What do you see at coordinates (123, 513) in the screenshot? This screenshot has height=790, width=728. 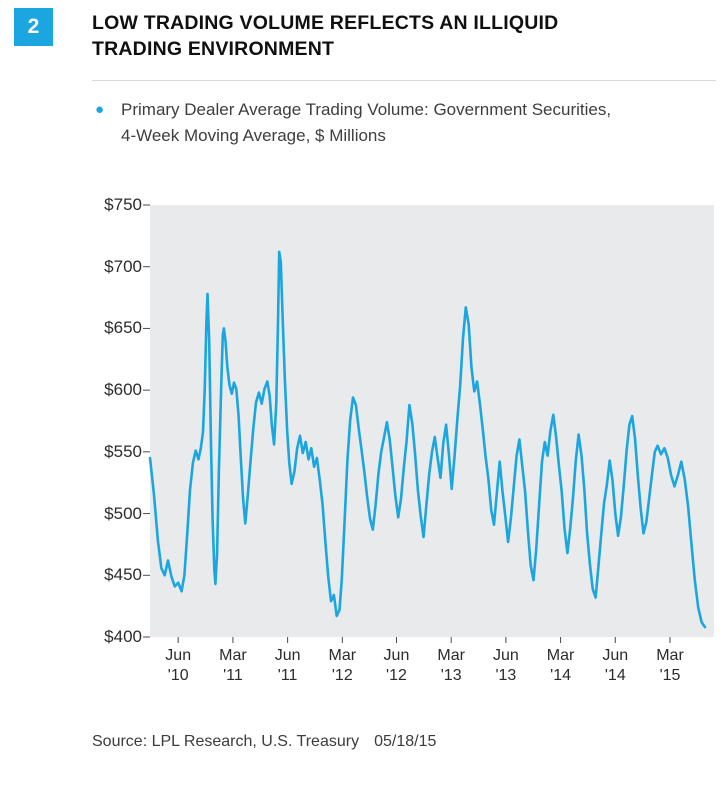 I see `y-axis-label: $500` at bounding box center [123, 513].